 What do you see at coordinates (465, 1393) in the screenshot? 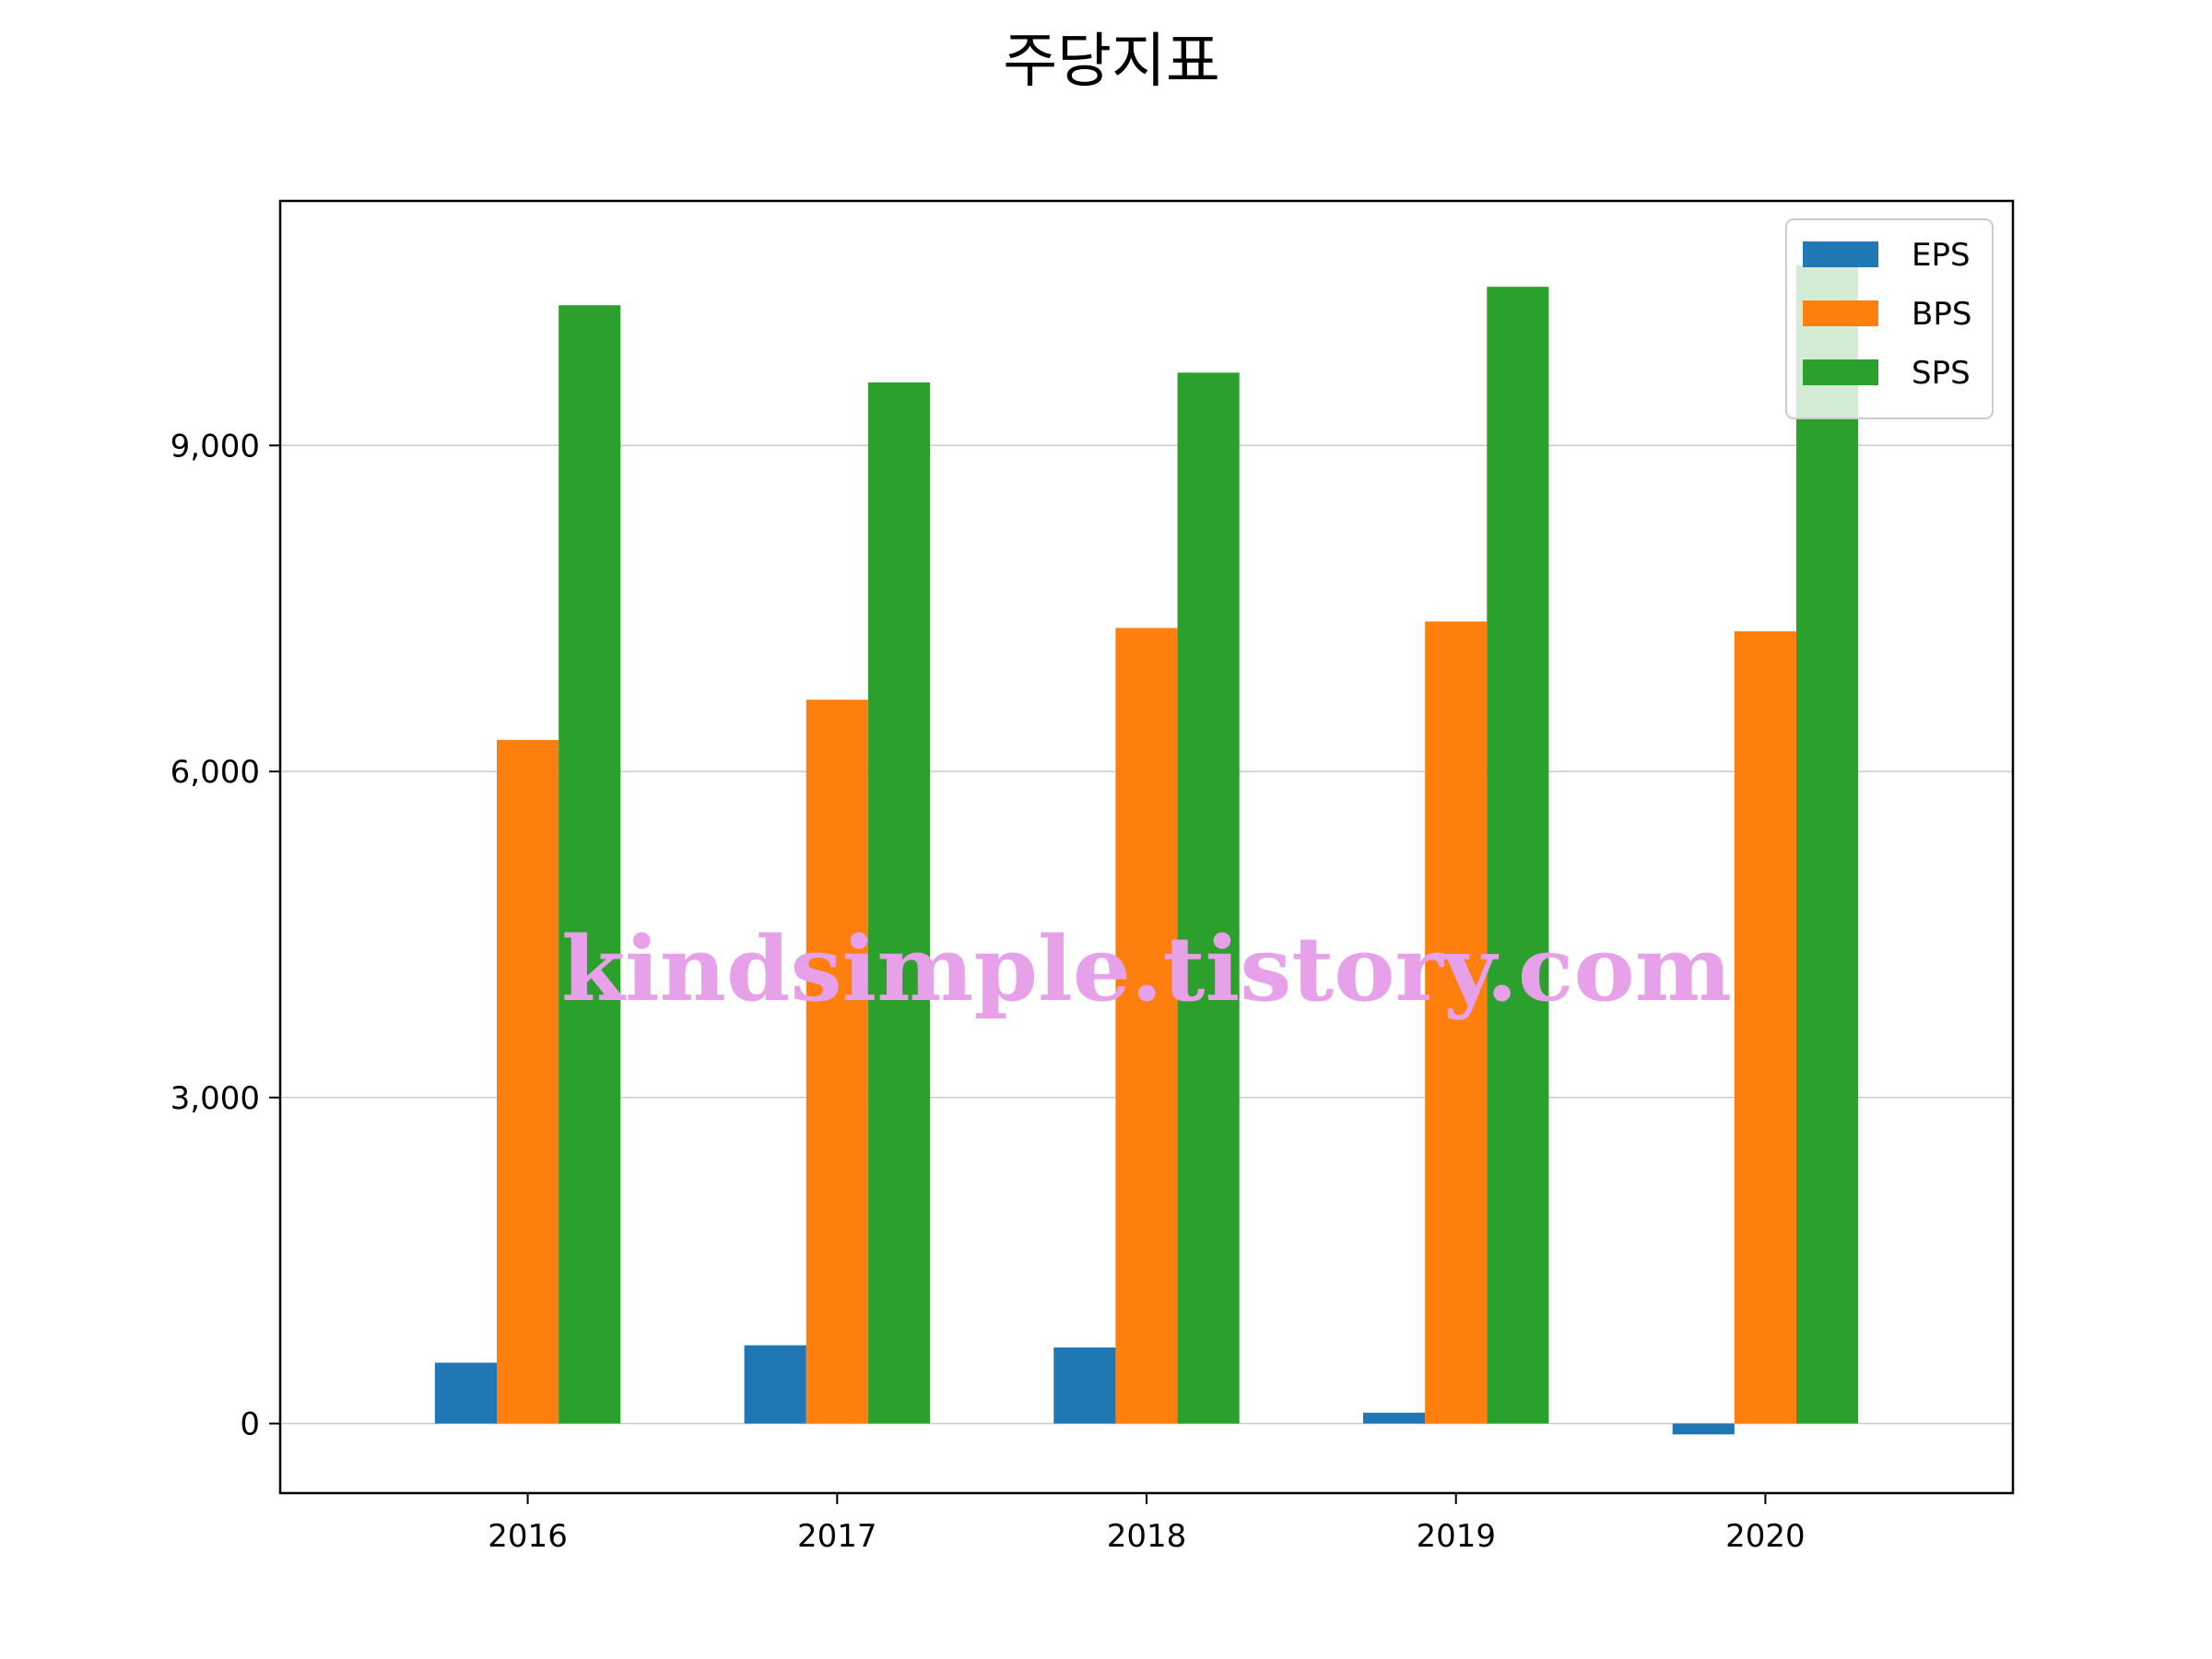
I see `bar-eps-2016` at bounding box center [465, 1393].